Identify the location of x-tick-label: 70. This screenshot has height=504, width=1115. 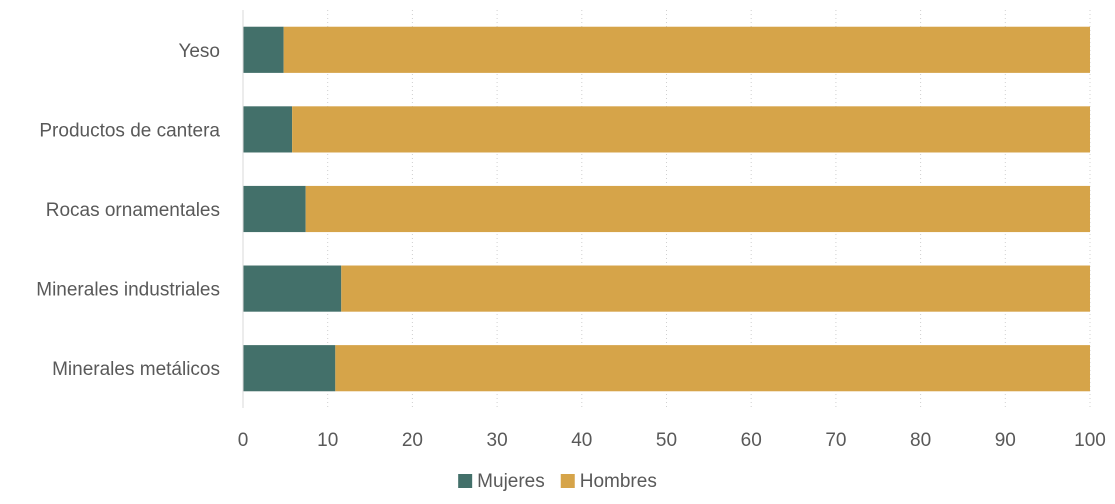
(835, 440).